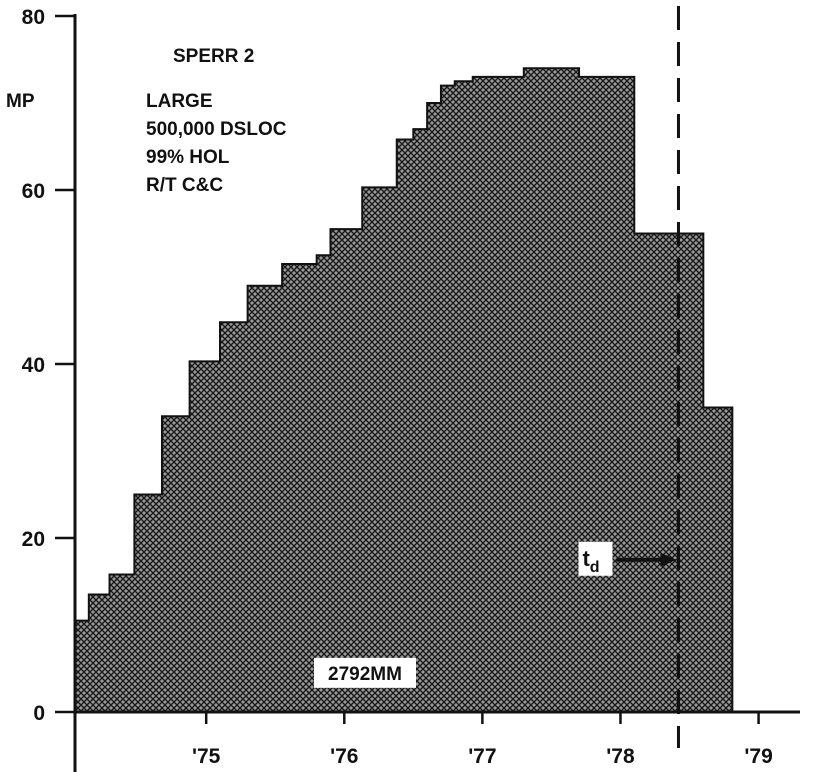 This screenshot has height=772, width=813. Describe the element at coordinates (482, 756) in the screenshot. I see `x-tick-label: '77` at that location.